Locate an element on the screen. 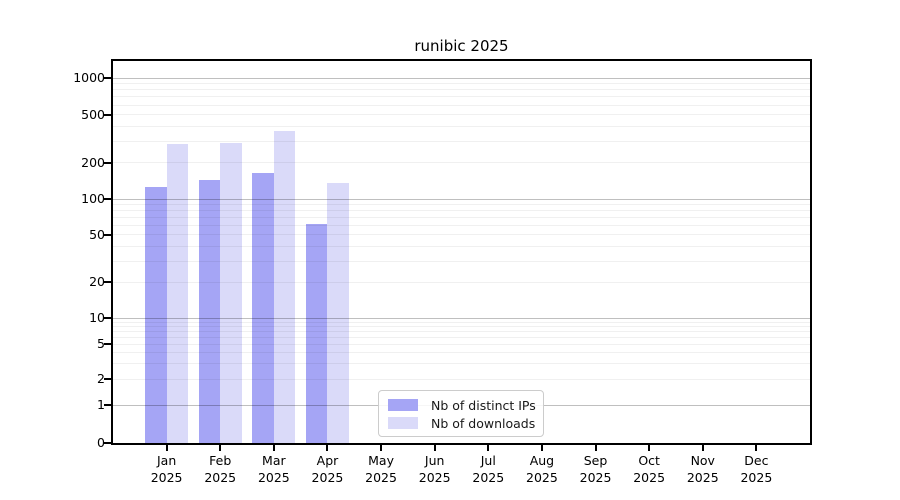 This screenshot has width=900, height=500. x-tick-label: Jun 2025 is located at coordinates (434, 469).